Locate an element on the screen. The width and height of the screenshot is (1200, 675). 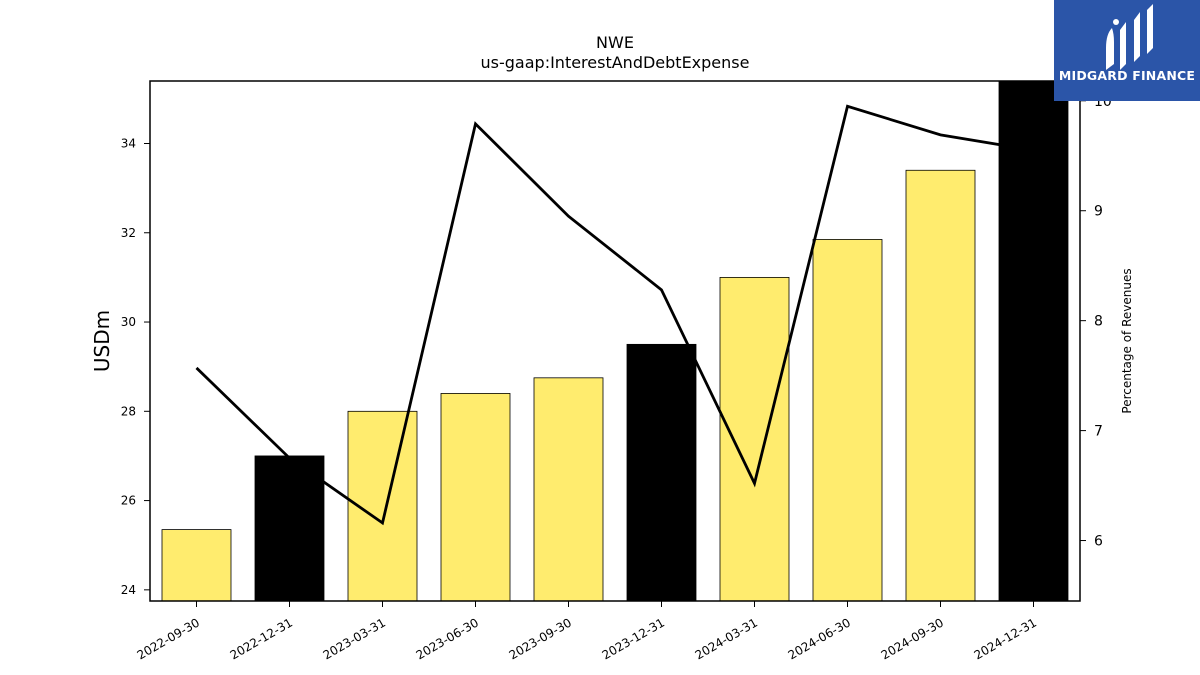
x-tick-label: 2022-12-31 is located at coordinates (261, 638).